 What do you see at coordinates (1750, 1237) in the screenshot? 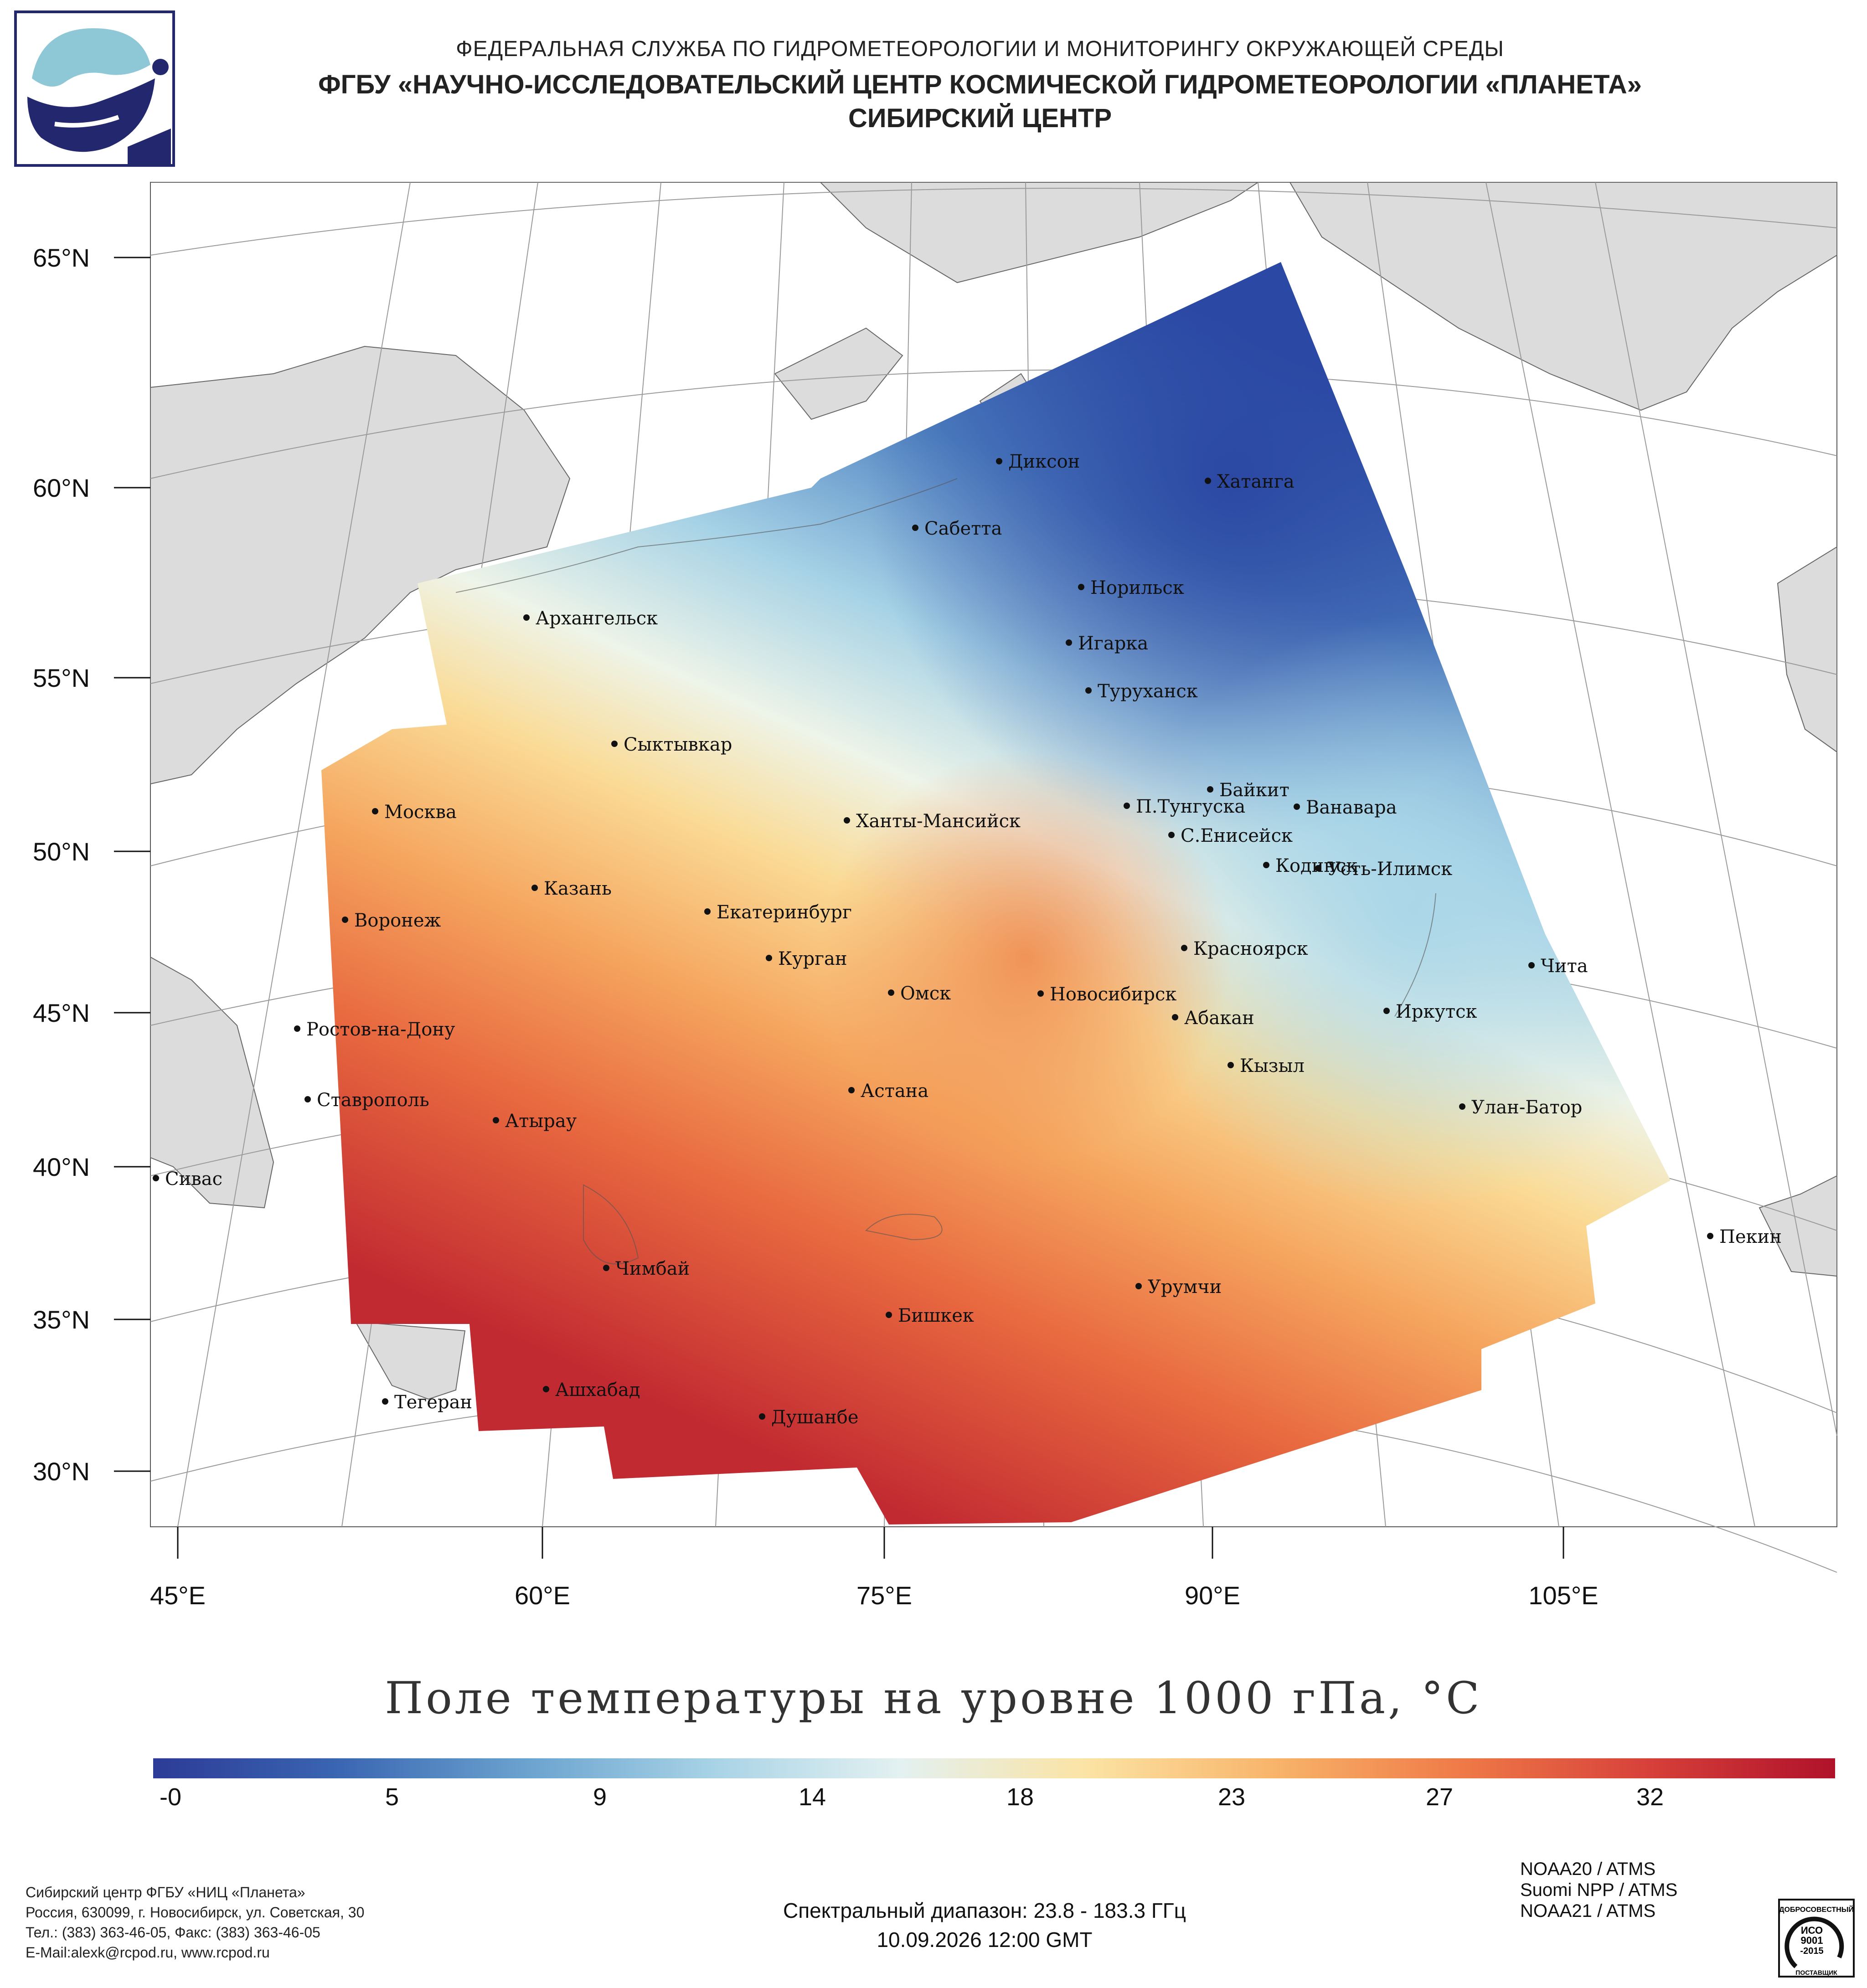
I see `city-label: Пекин` at bounding box center [1750, 1237].